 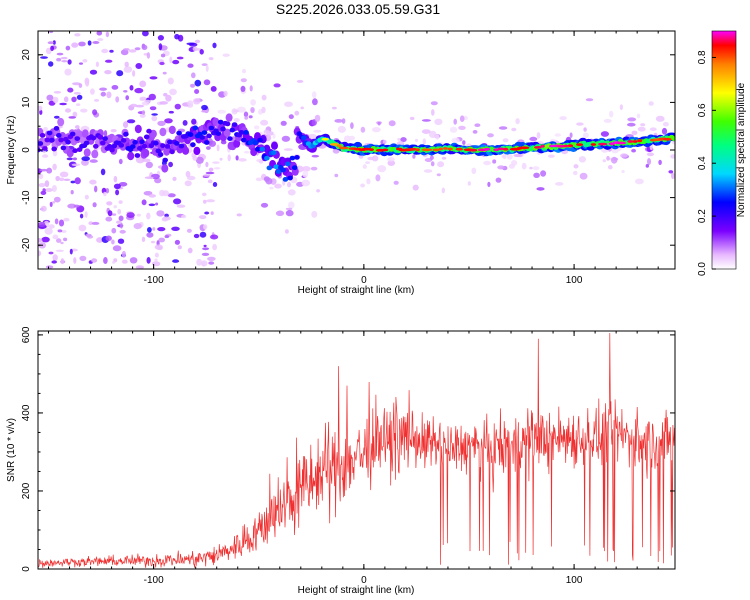 I want to click on colorbar-tick-label: 0.4, so click(x=702, y=163).